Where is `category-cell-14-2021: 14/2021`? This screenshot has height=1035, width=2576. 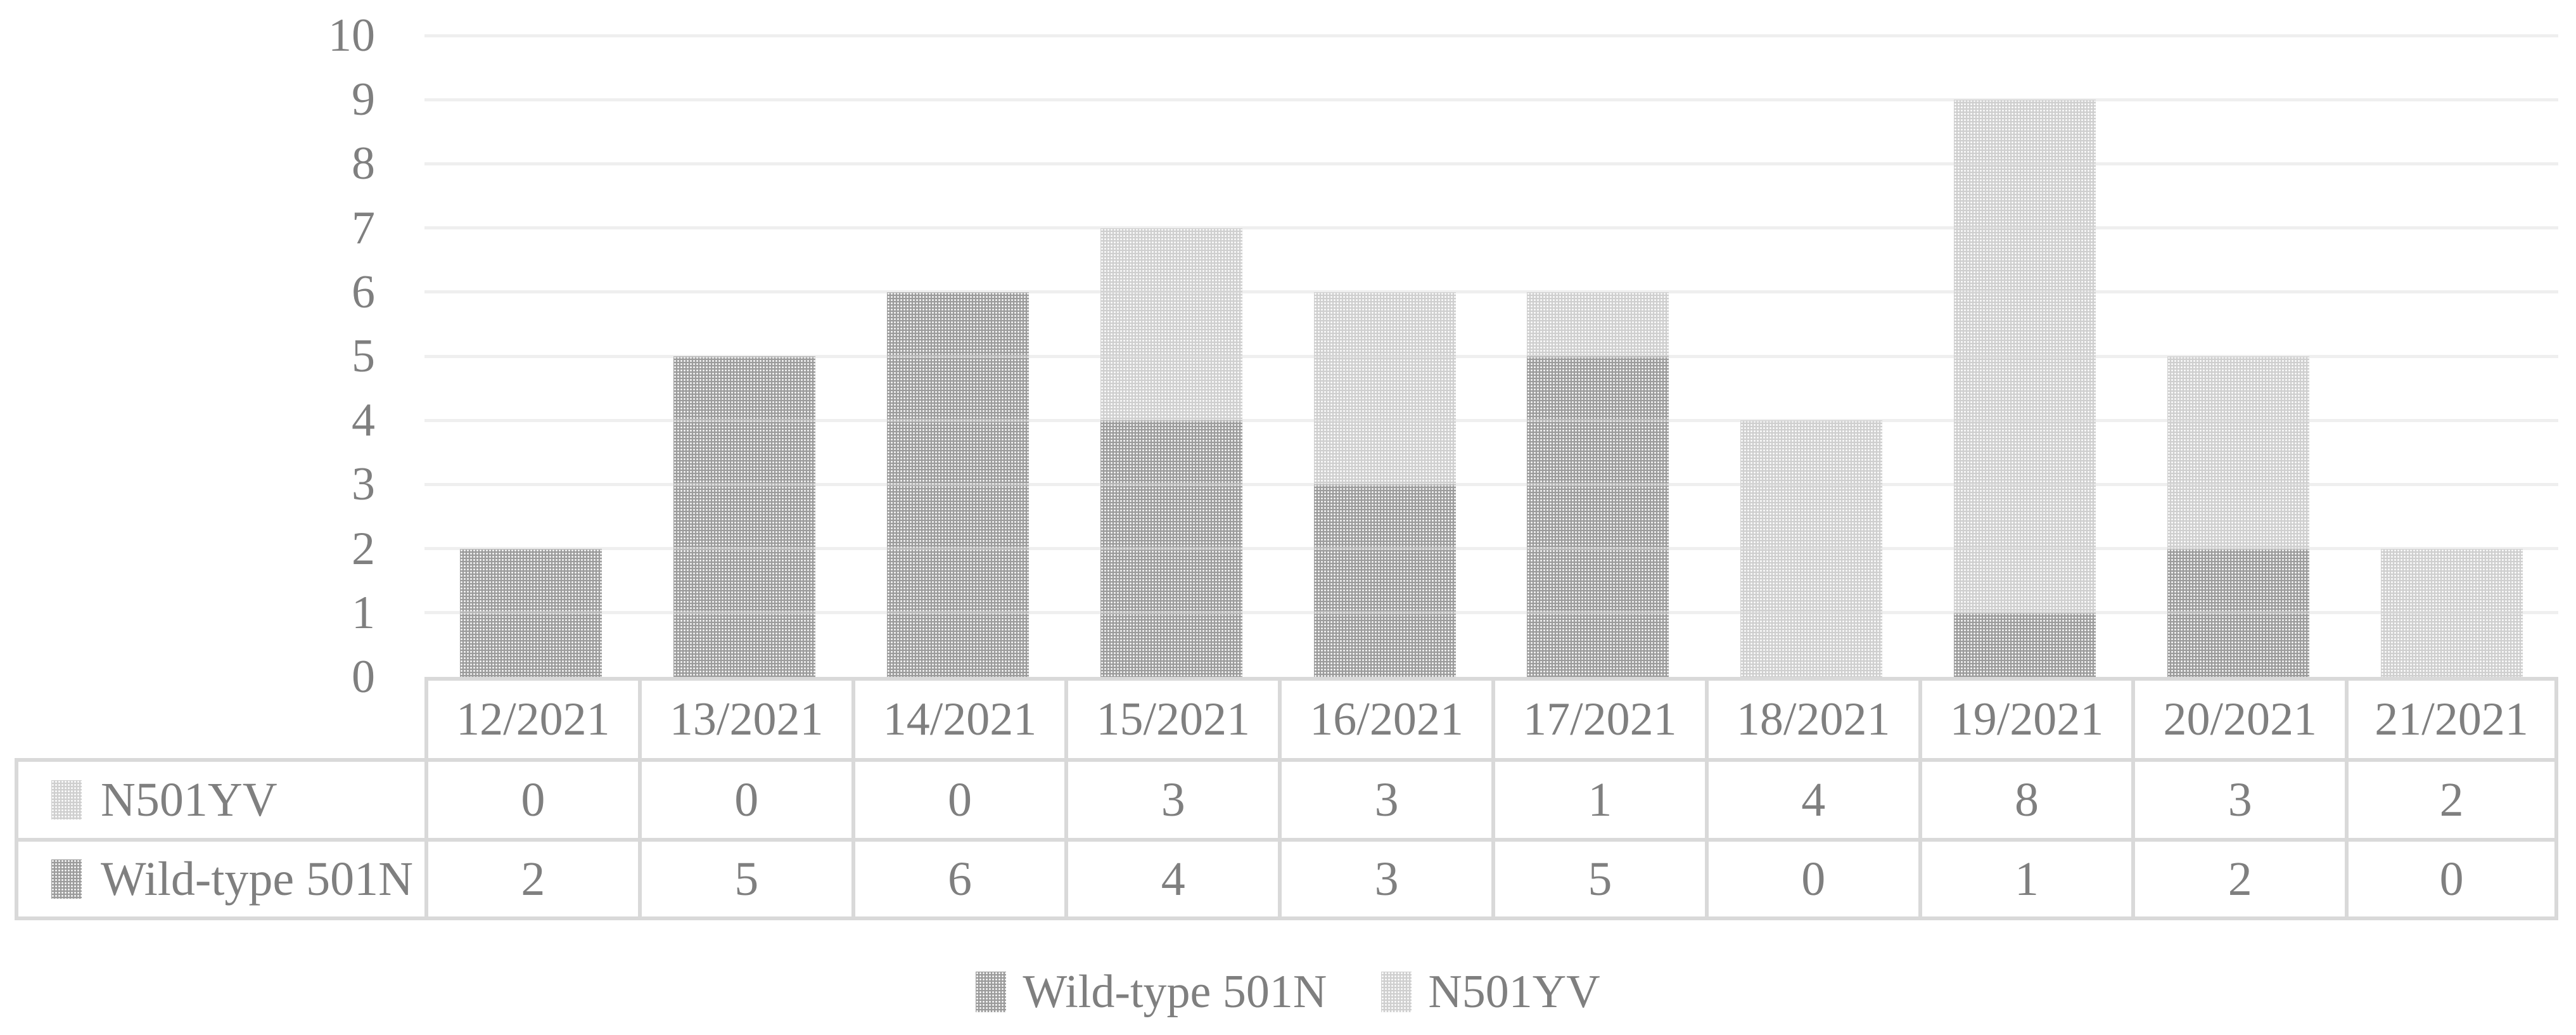
category-cell-14-2021: 14/2021 is located at coordinates (958, 717).